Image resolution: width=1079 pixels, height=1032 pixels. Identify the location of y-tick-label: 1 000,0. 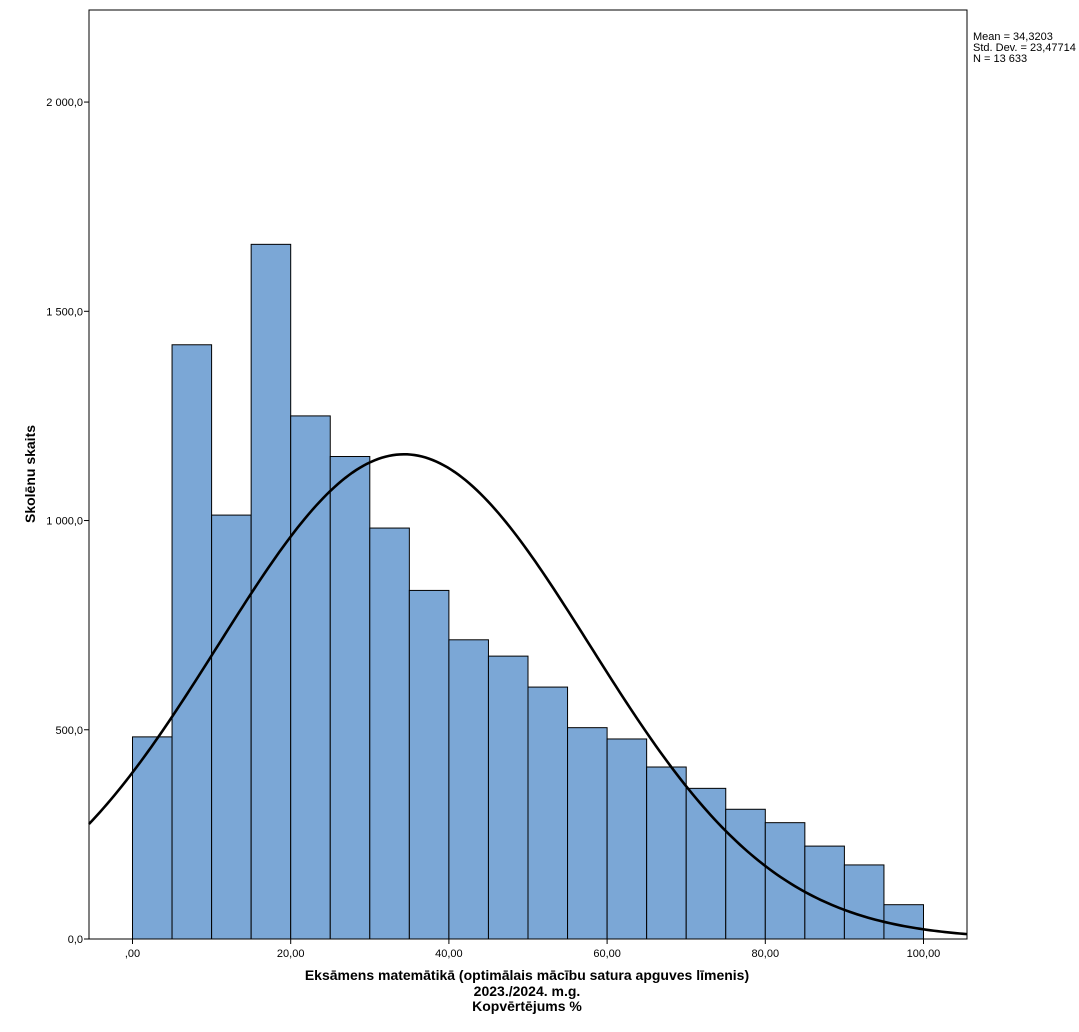
(64, 522).